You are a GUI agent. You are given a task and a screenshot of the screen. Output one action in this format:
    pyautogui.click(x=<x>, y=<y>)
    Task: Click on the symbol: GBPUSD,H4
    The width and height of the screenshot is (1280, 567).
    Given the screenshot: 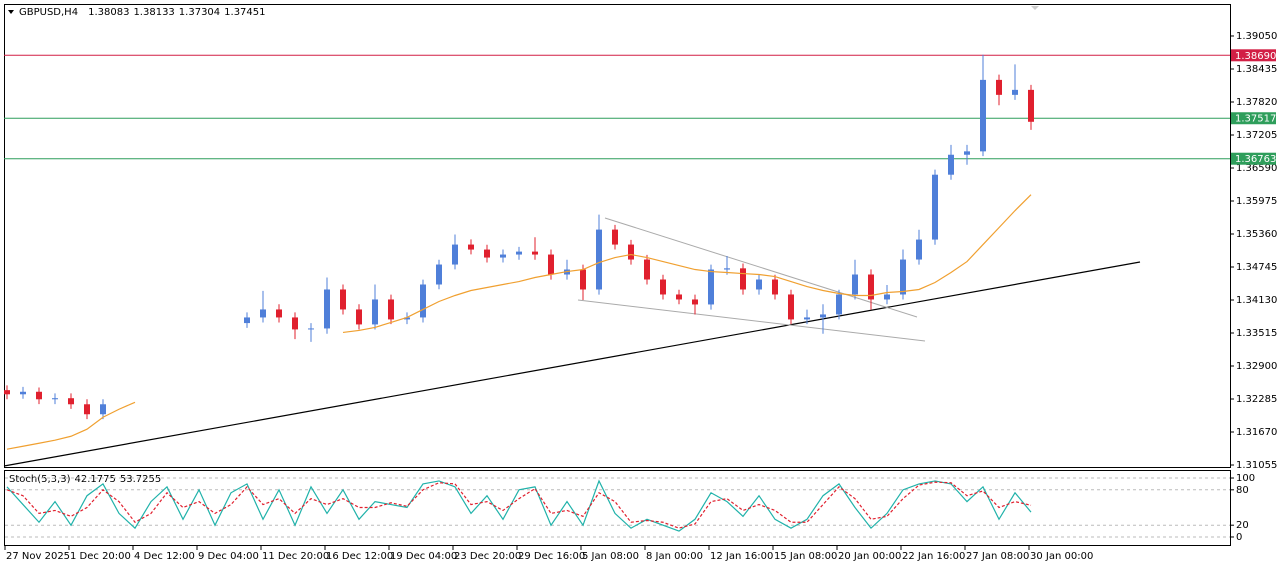 What is the action you would take?
    pyautogui.click(x=48, y=12)
    